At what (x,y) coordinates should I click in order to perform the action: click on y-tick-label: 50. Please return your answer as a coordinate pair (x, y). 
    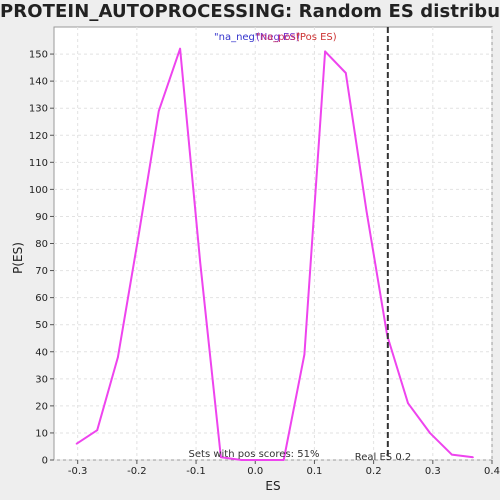
    Looking at the image, I should click on (41, 325).